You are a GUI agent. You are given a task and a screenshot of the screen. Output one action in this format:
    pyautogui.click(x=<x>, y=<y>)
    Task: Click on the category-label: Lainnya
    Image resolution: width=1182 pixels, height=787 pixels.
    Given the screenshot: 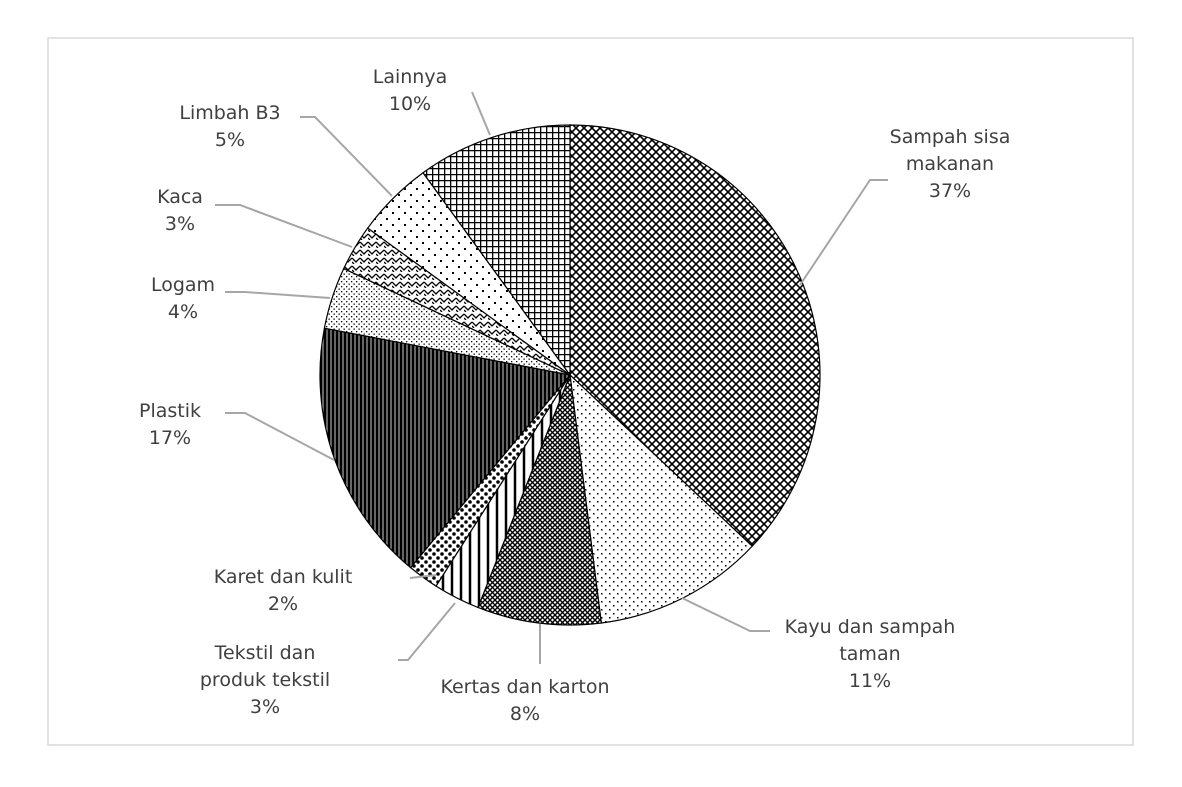 What is the action you would take?
    pyautogui.click(x=410, y=77)
    